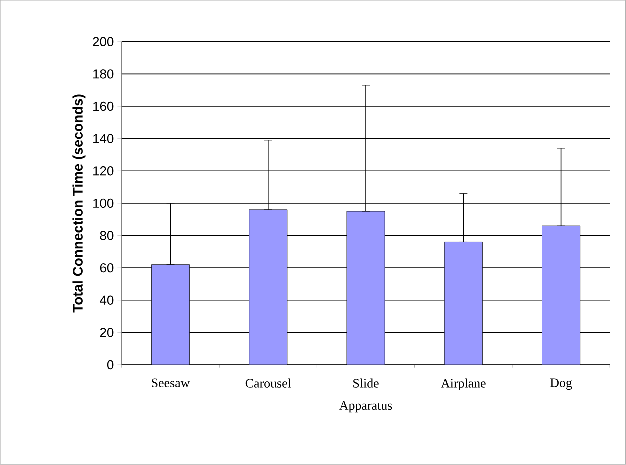 The width and height of the screenshot is (626, 465). Describe the element at coordinates (366, 407) in the screenshot. I see `x-axis-title: Apparatus` at that location.